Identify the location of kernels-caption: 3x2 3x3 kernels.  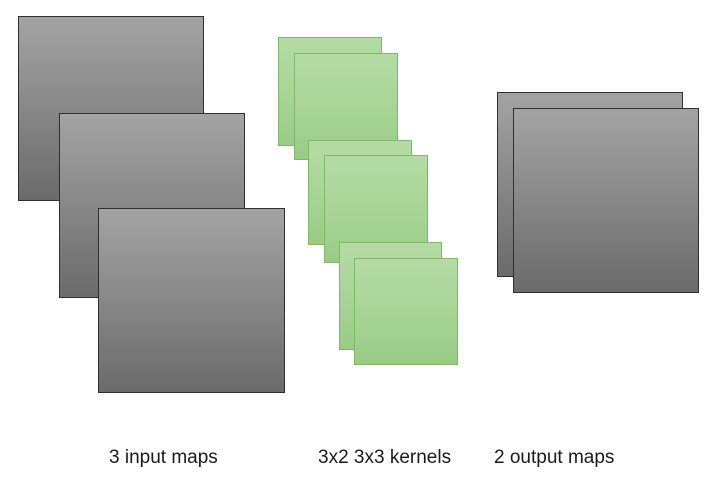
(385, 457).